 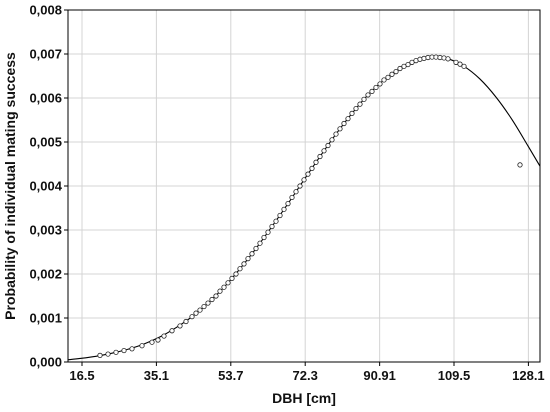 I want to click on y-tick-label: 0,005, so click(x=45, y=142).